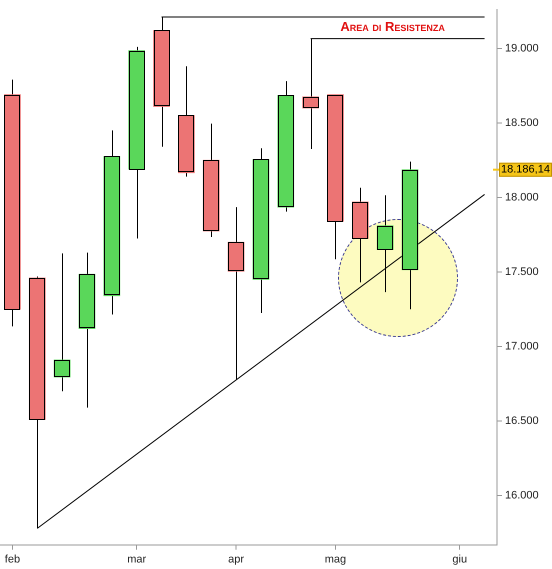 The height and width of the screenshot is (569, 552). Describe the element at coordinates (522, 197) in the screenshot. I see `y-tick-label: 18.000` at that location.